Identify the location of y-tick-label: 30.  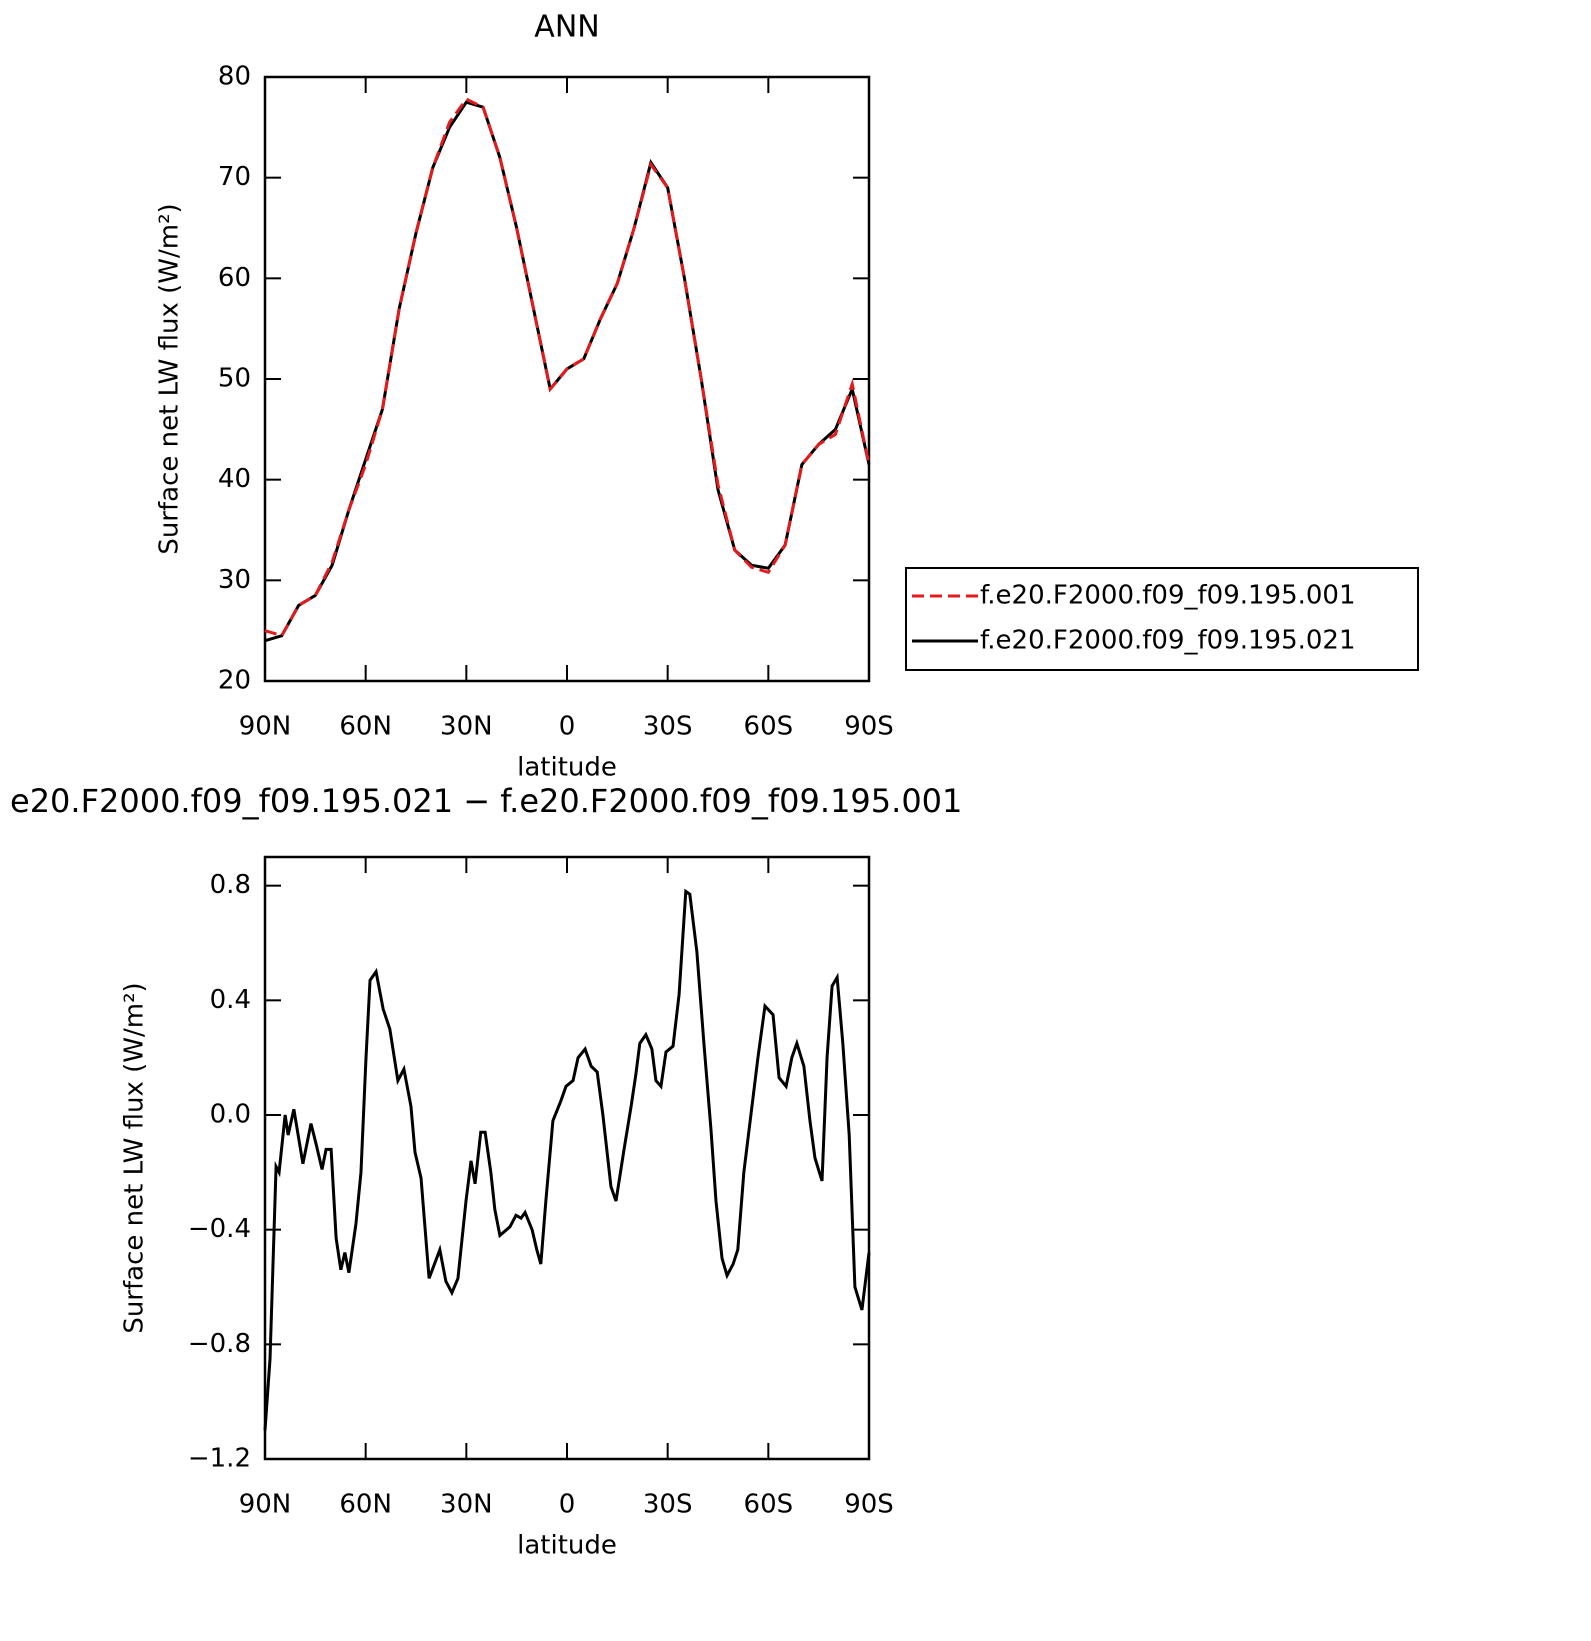
(234, 580).